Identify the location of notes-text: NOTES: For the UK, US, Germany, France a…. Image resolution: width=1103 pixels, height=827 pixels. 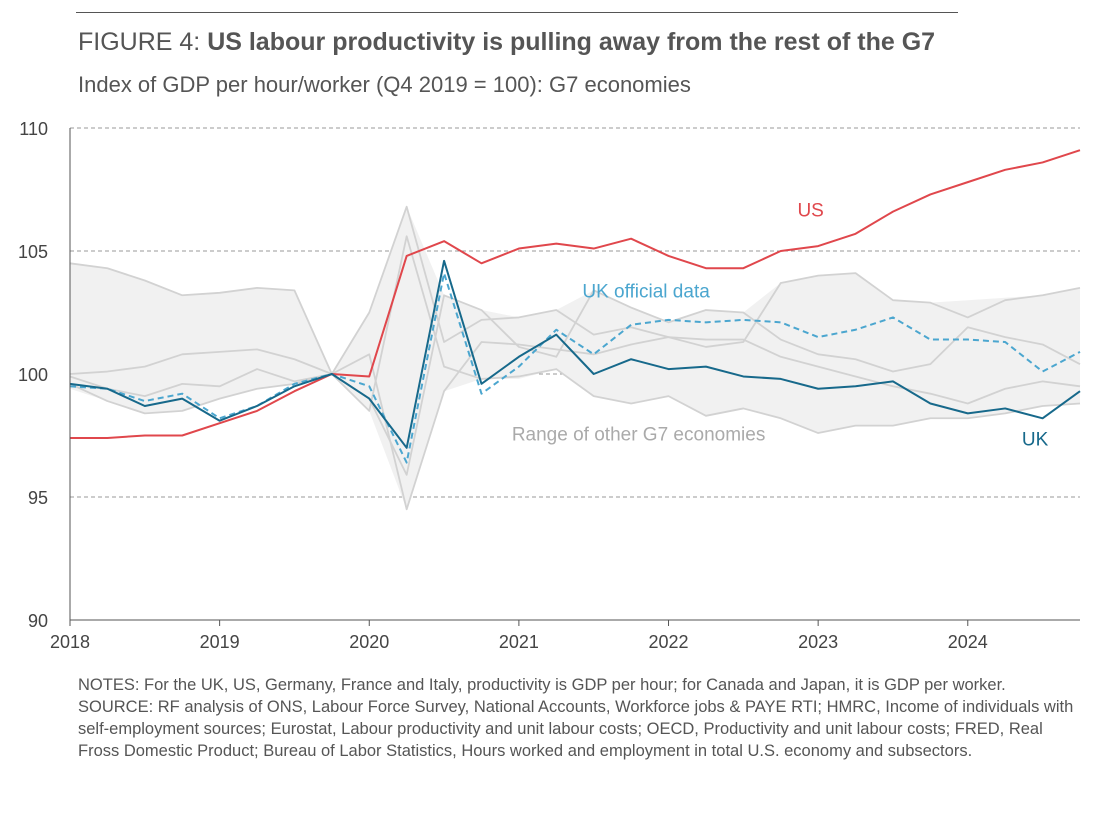
(542, 685).